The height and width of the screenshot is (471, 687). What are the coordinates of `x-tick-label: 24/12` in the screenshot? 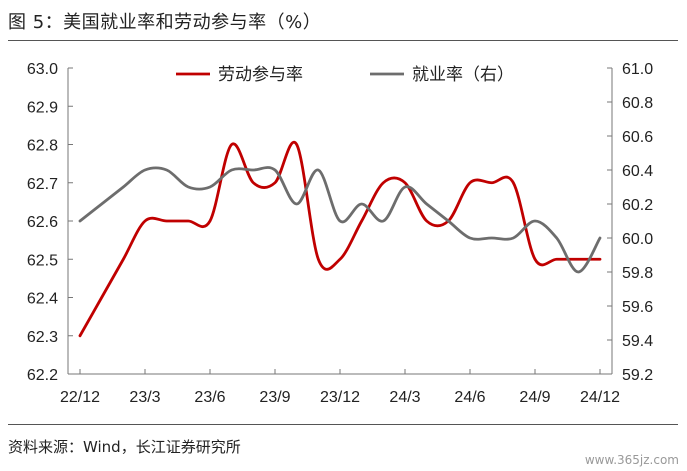 It's located at (600, 397).